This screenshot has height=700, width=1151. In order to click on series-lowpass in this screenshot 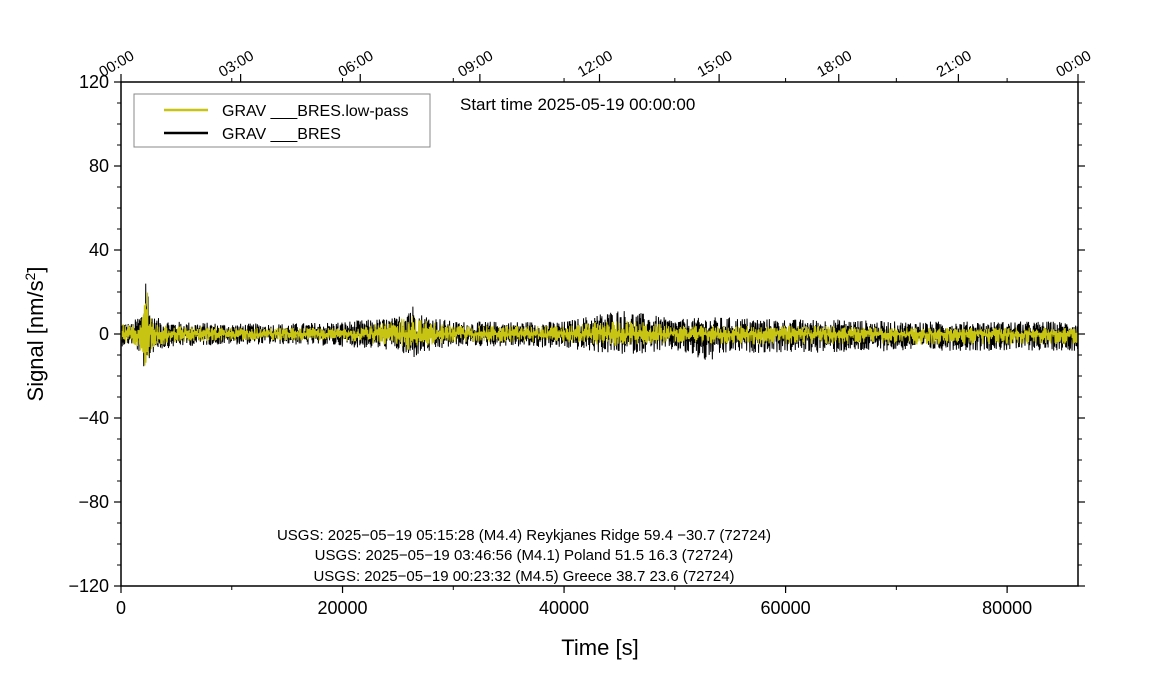, I will do `click(599, 329)`.